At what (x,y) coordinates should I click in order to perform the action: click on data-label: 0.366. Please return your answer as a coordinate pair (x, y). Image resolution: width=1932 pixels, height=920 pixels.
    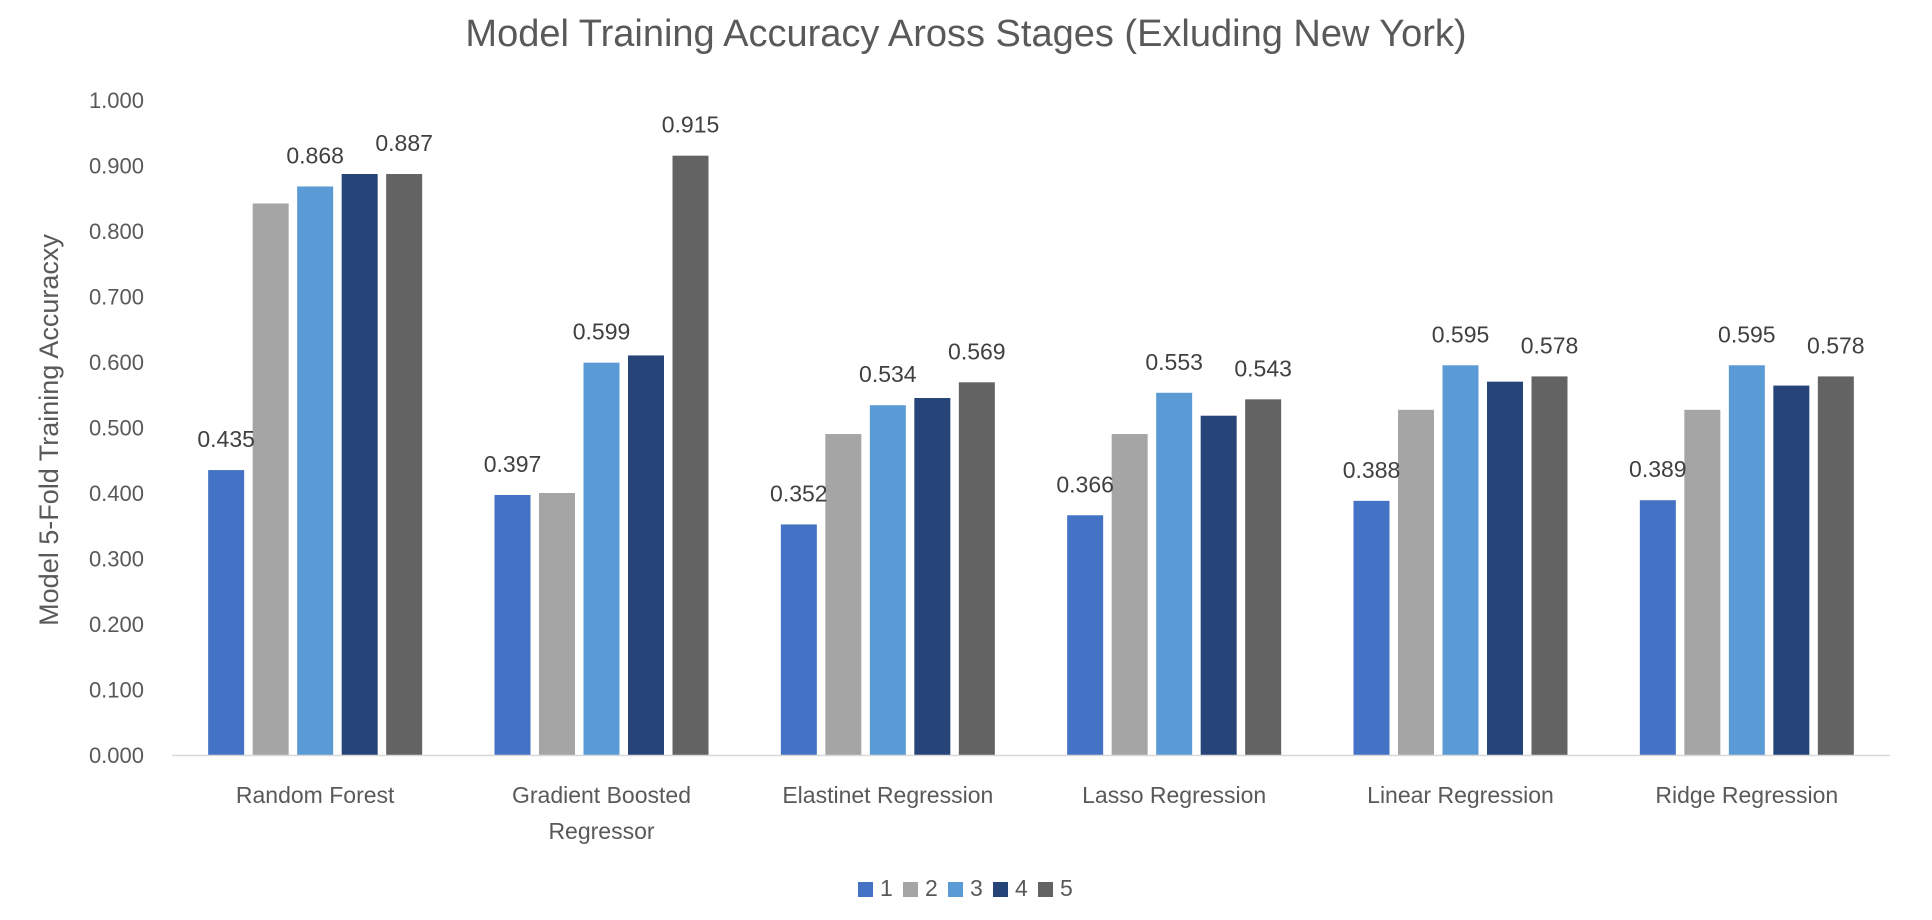
    Looking at the image, I should click on (1085, 484).